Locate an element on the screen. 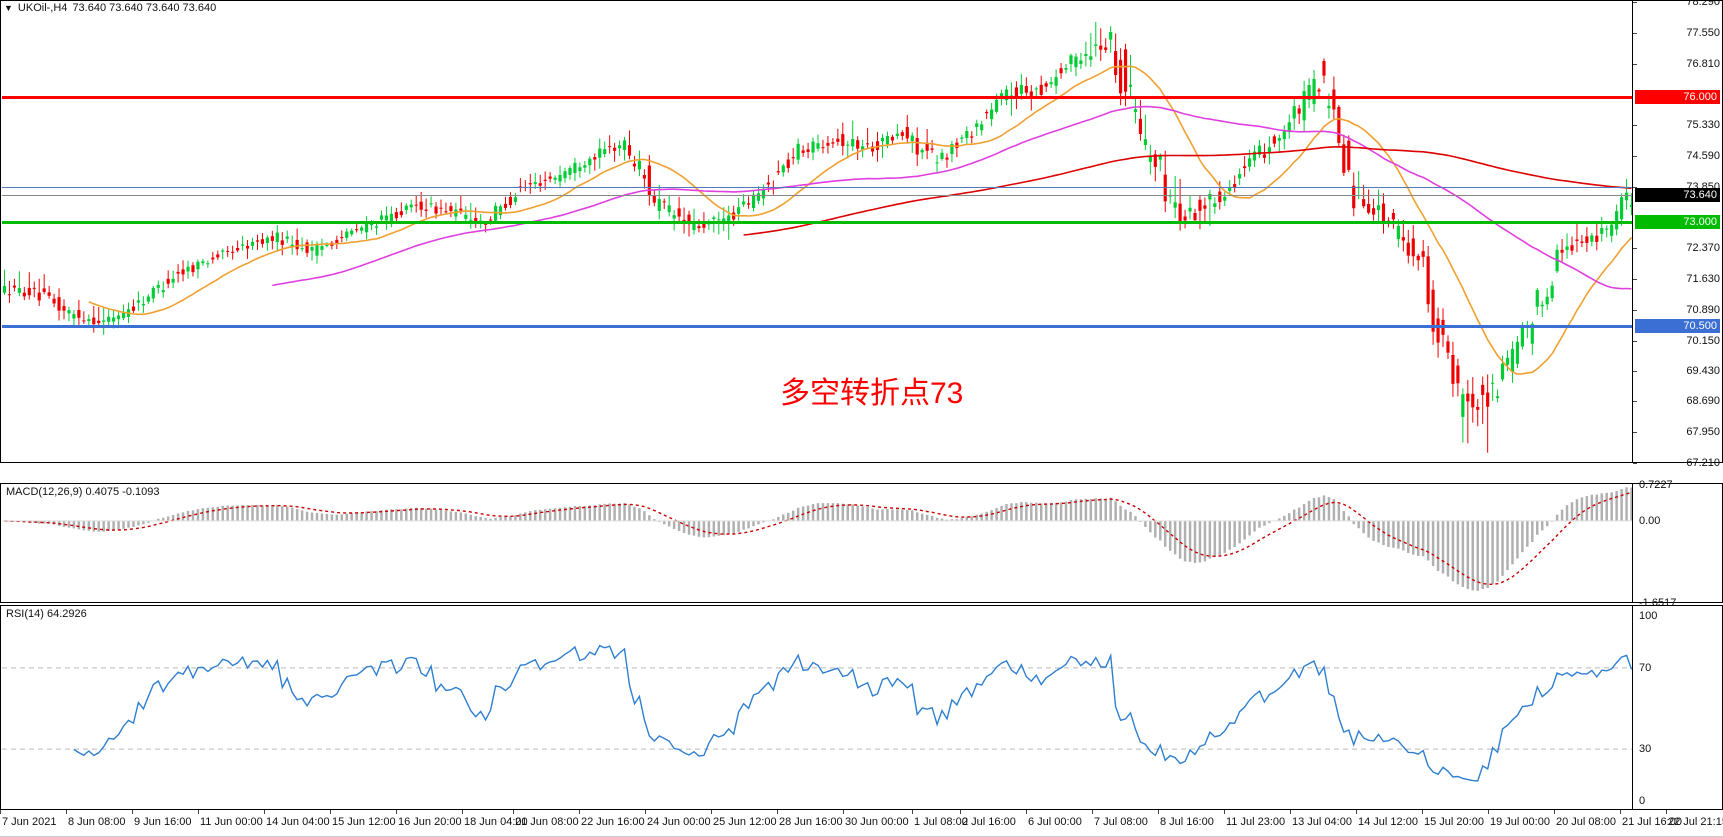 Image resolution: width=1723 pixels, height=837 pixels. price-axis-tick: 71.630 is located at coordinates (1703, 279).